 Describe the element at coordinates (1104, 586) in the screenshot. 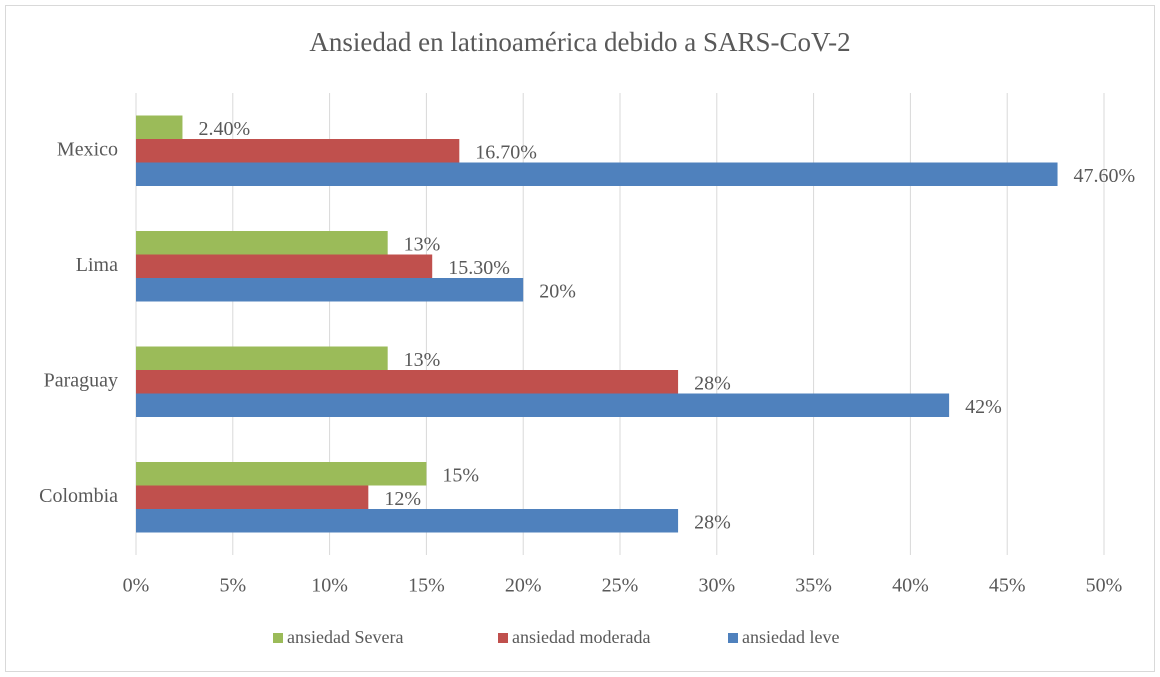

I see `x-tick-label: 50%` at that location.